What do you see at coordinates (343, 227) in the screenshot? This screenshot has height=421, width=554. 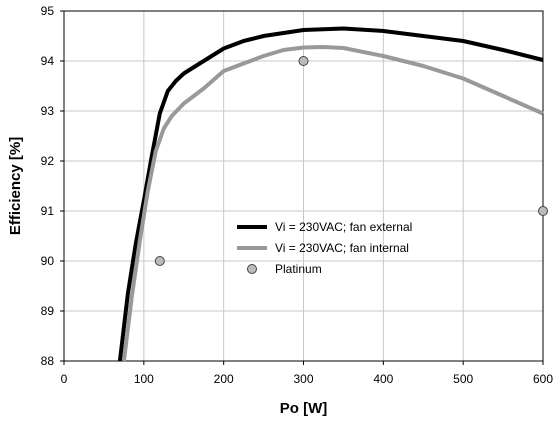 I see `legend-label-1: Vi = 230VAC; fan external` at bounding box center [343, 227].